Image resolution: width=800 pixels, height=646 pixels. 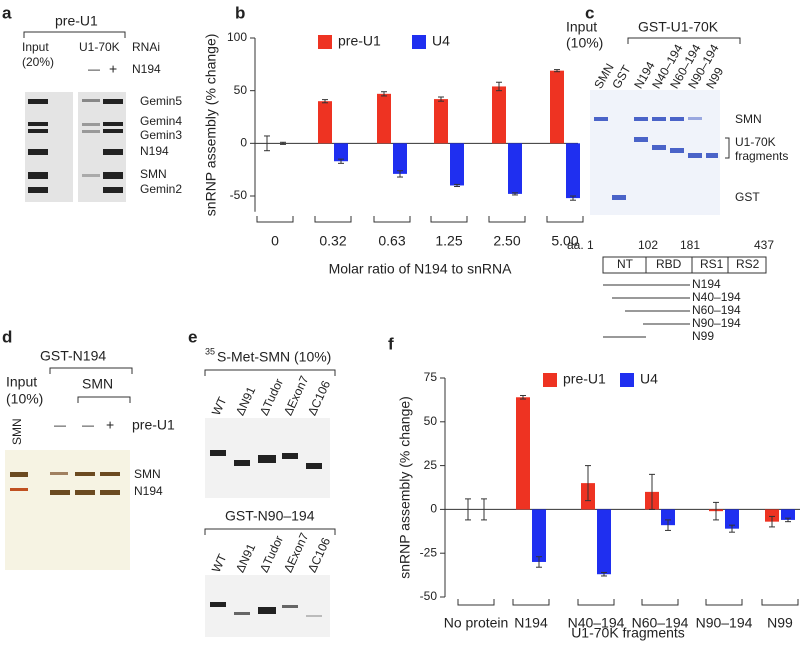 I want to click on gel-title: S-Met-SMN (10%), so click(x=274, y=357).